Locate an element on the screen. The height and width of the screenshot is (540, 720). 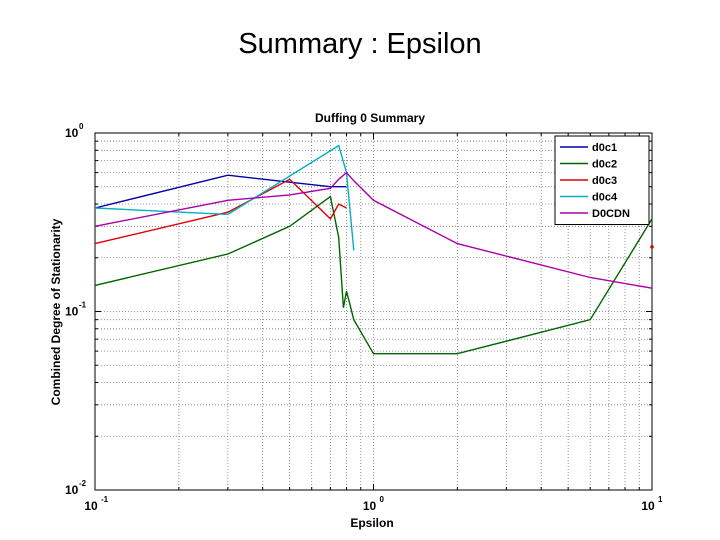
y-tick-label-exp: -2 is located at coordinates (83, 483).